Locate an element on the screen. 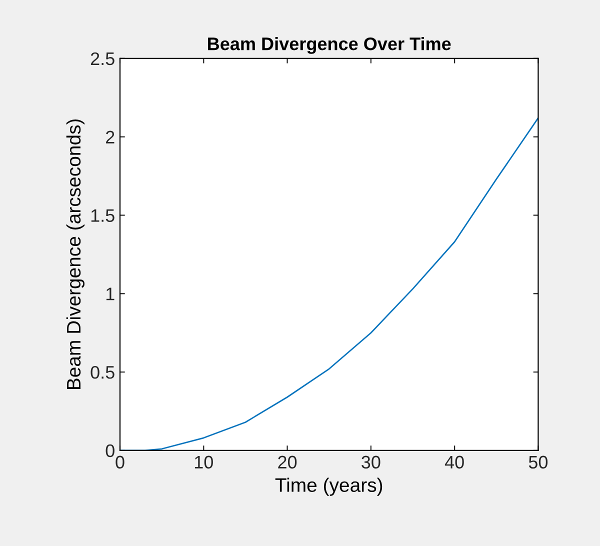  x-tick-label: 50 is located at coordinates (538, 462).